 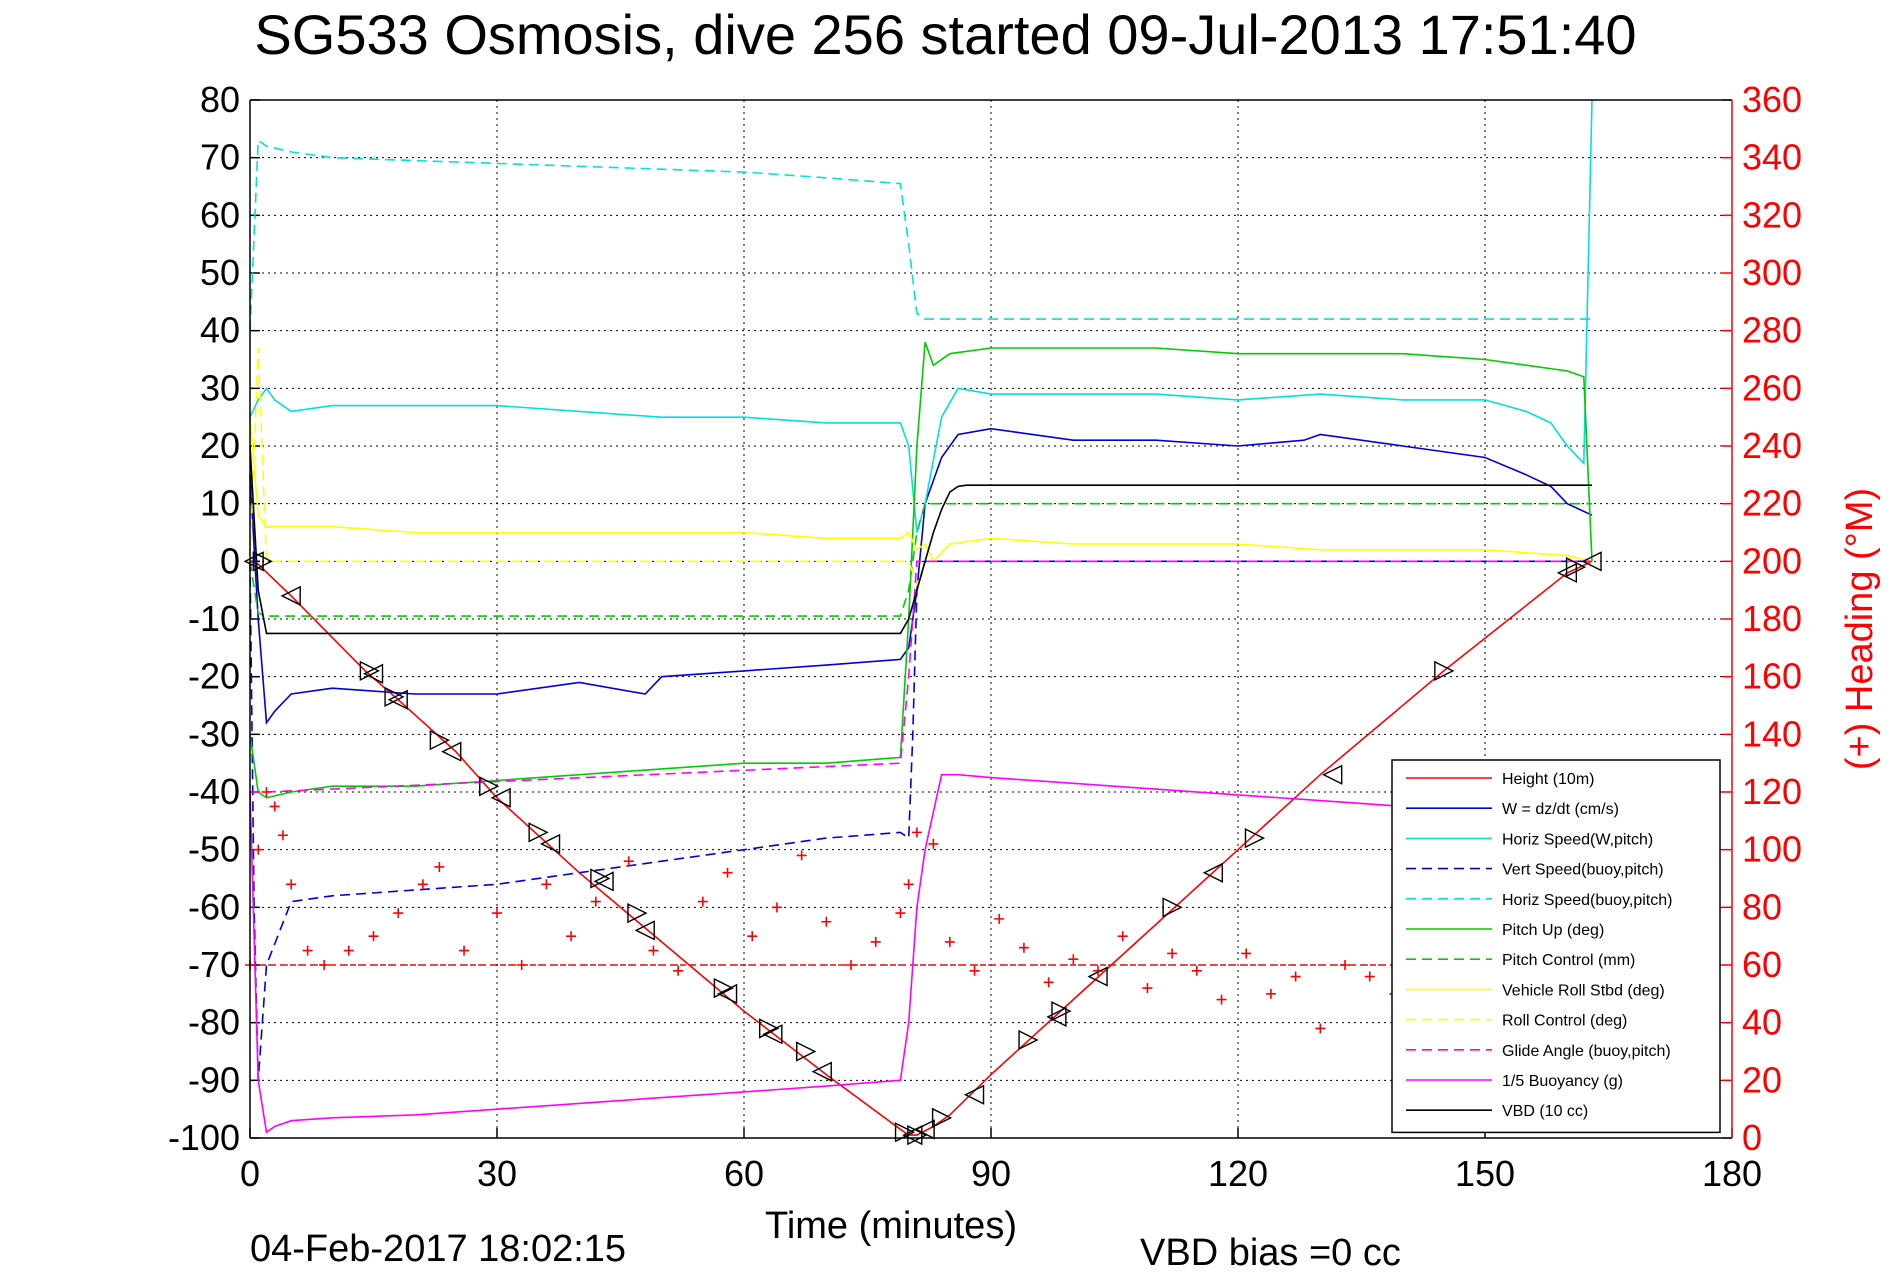 I want to click on timestamp-label: 04-Feb-2017 18:02:15, so click(x=438, y=1249).